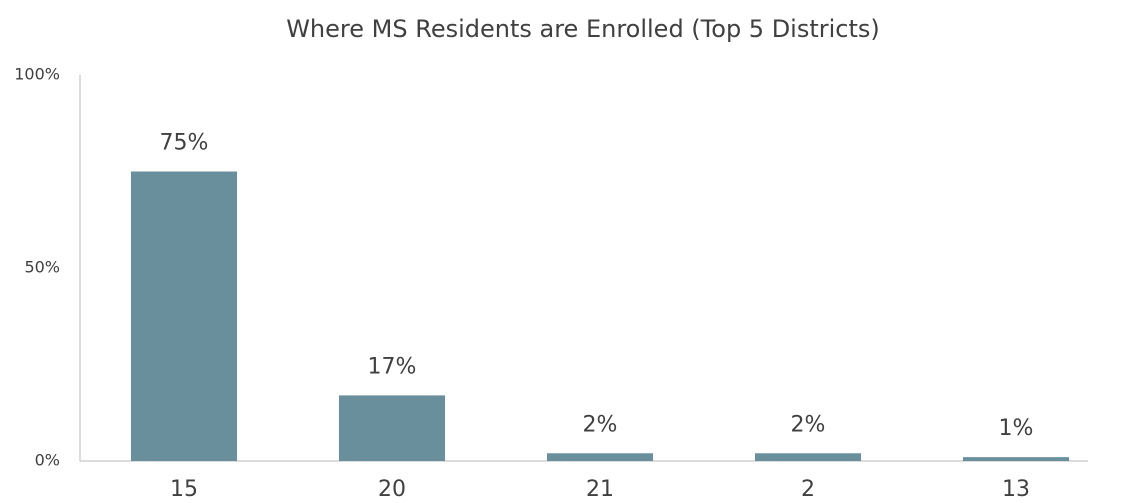 The image size is (1128, 503). Describe the element at coordinates (600, 489) in the screenshot. I see `x-tick-label: 21` at that location.